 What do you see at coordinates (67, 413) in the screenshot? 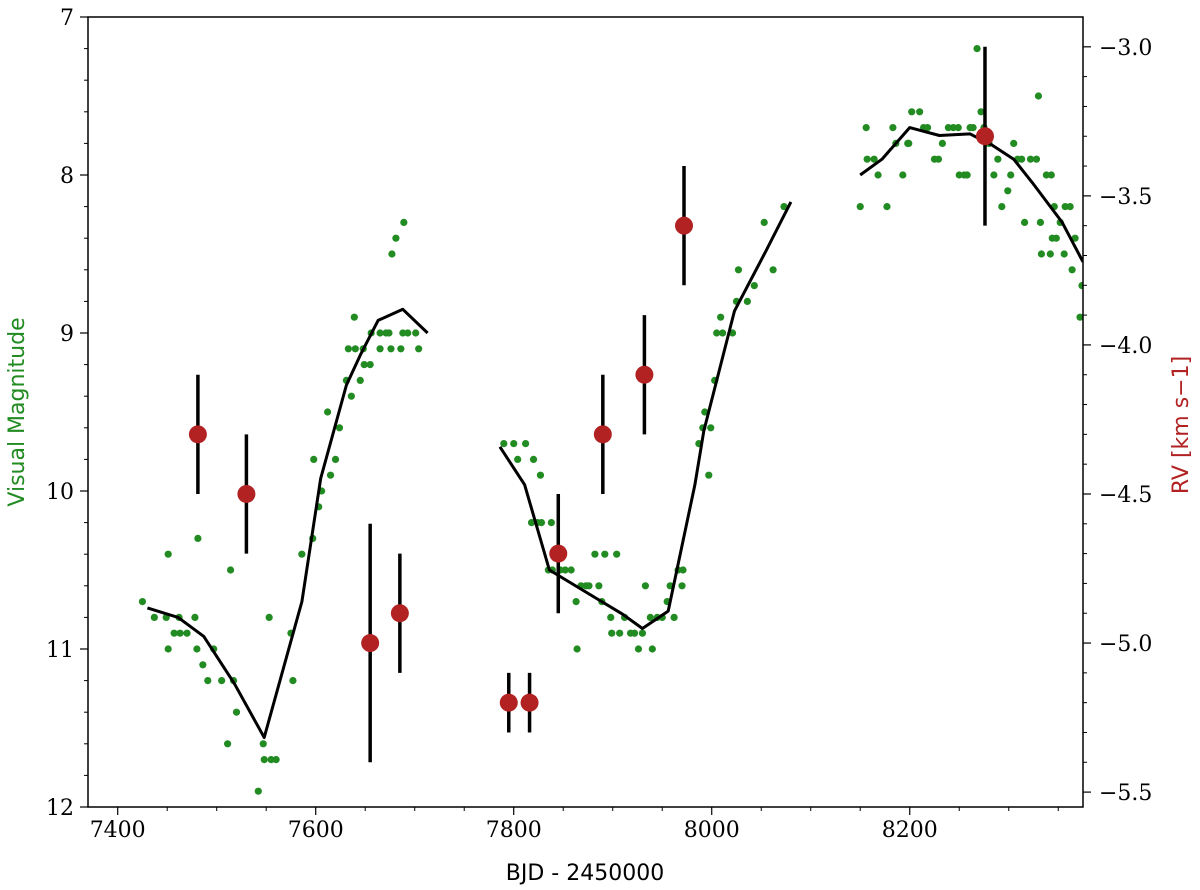
I see `y-axis-left: 7 8 9 10 11 12` at bounding box center [67, 413].